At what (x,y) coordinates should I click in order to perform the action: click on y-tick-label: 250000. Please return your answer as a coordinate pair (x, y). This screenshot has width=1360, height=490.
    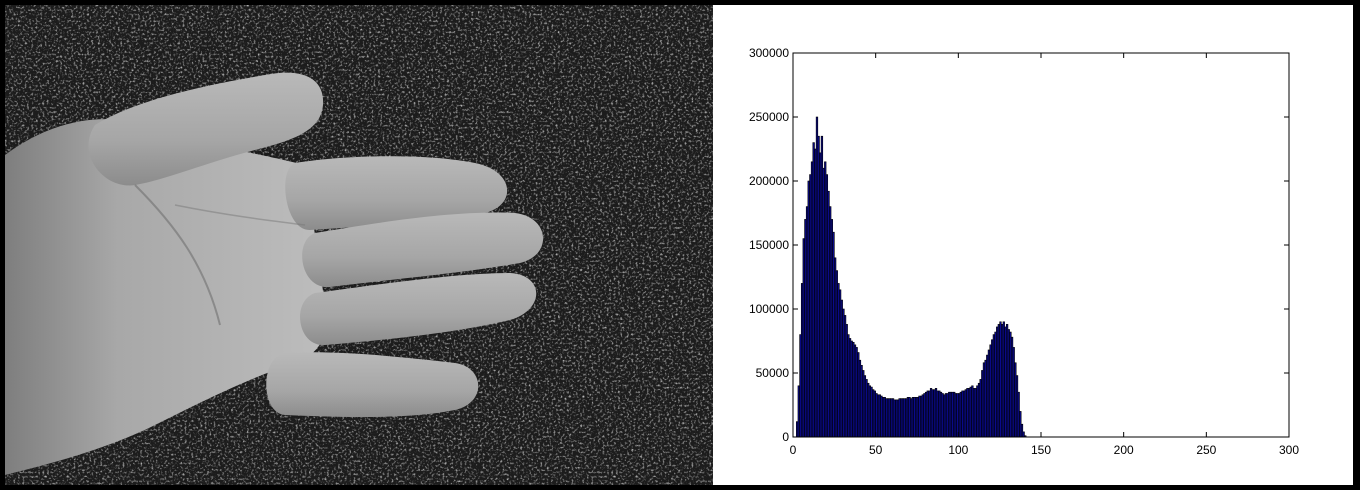
    Looking at the image, I should click on (769, 117).